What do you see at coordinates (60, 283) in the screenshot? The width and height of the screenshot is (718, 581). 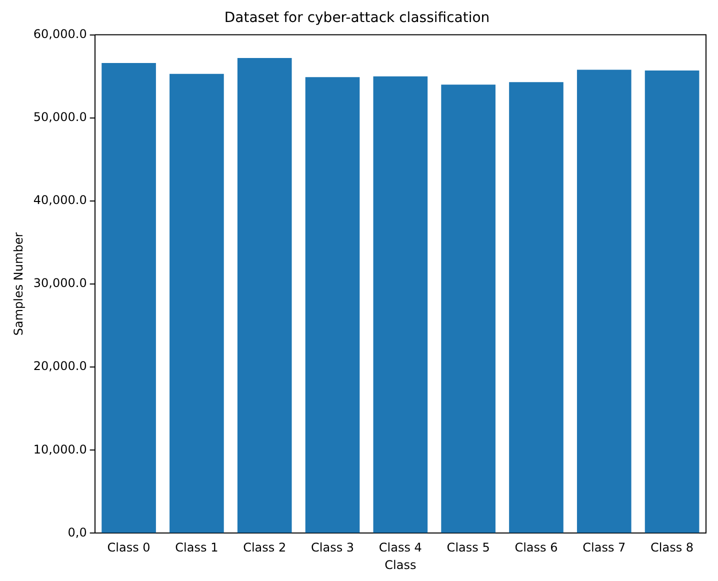 I see `y-tick-label: 30,000.0` at bounding box center [60, 283].